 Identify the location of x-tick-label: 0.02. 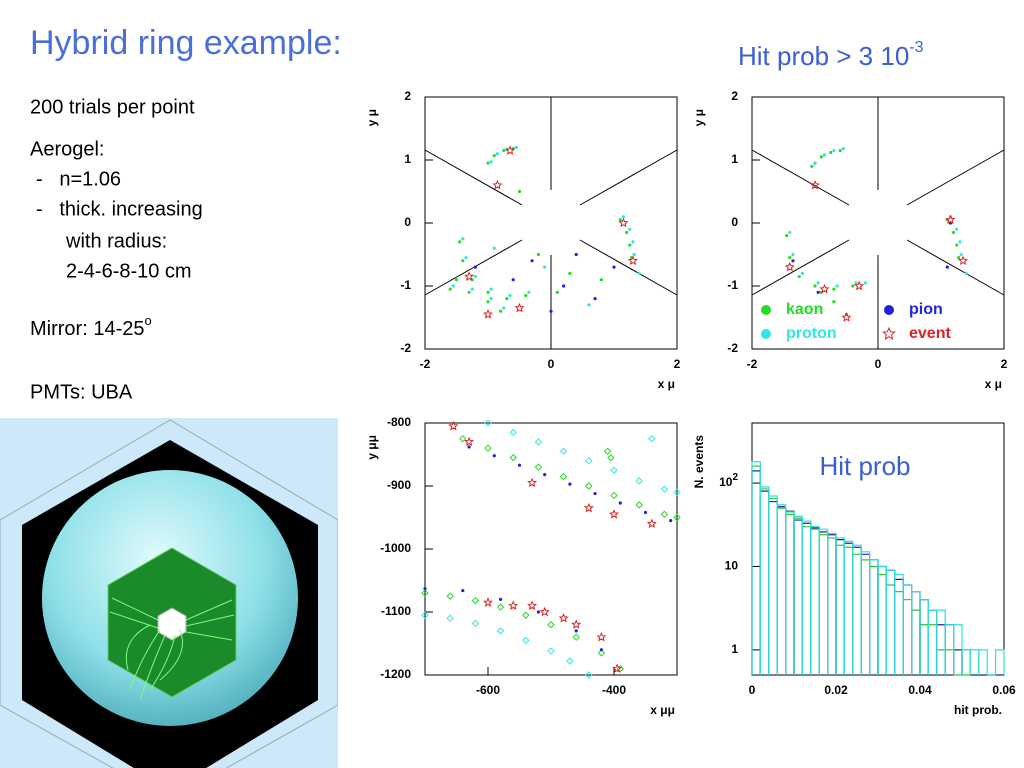
(836, 690).